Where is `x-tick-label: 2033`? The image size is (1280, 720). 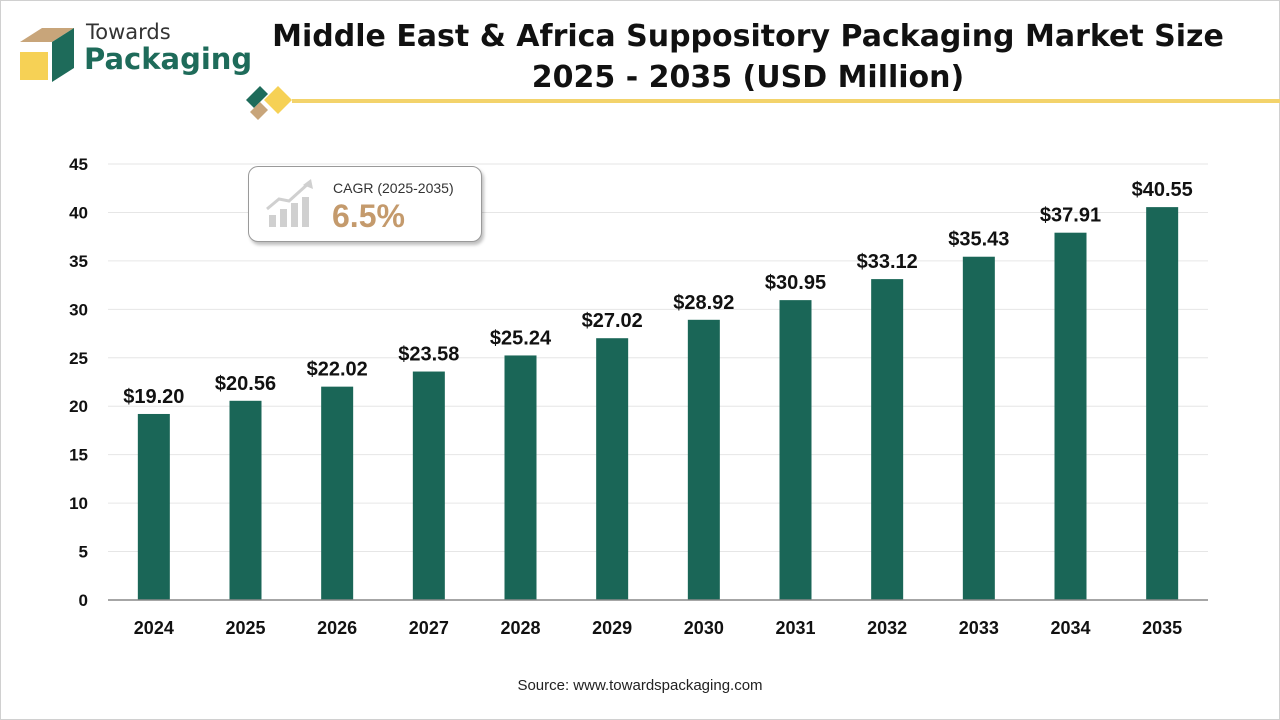 x-tick-label: 2033 is located at coordinates (979, 628).